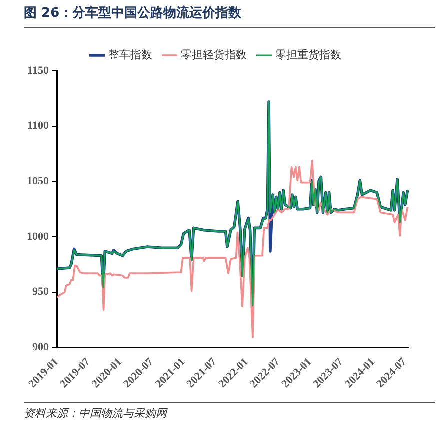  What do you see at coordinates (38, 236) in the screenshot?
I see `y-tick-label: 1000` at bounding box center [38, 236].